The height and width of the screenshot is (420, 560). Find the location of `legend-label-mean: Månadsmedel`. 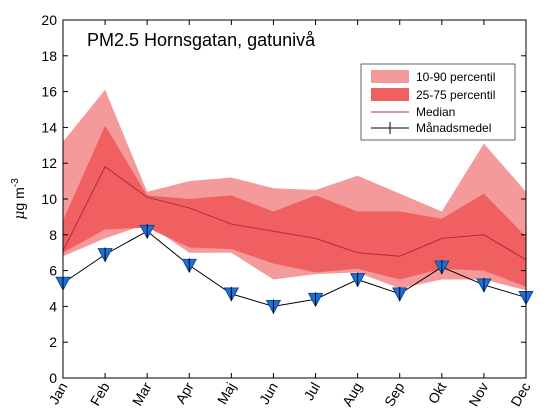

legend-label-mean: Månadsmedel is located at coordinates (453, 128).